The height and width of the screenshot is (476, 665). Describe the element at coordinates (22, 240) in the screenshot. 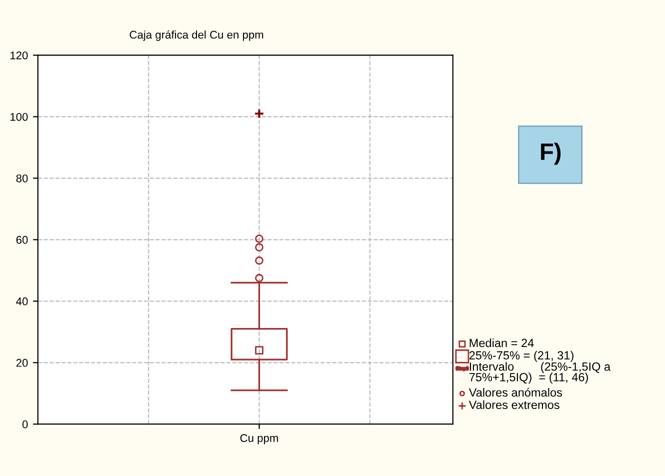

I see `y-tick-label: 60` at that location.